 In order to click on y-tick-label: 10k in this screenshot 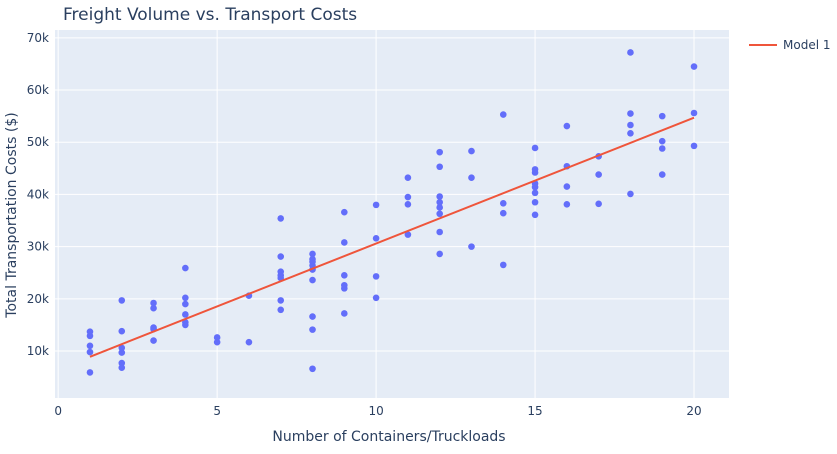, I will do `click(38, 351)`.